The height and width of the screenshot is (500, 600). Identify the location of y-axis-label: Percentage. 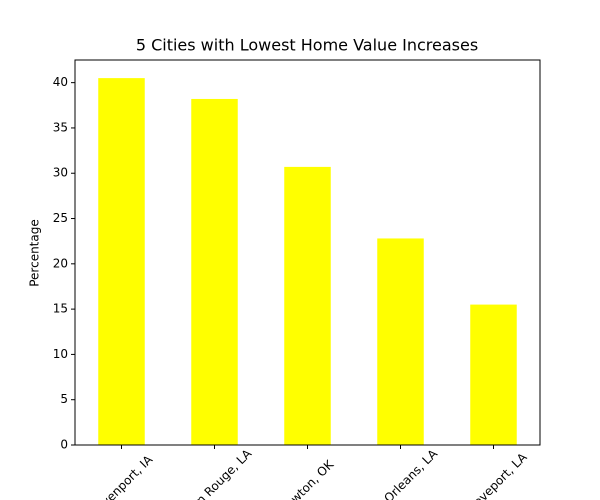
(35, 253).